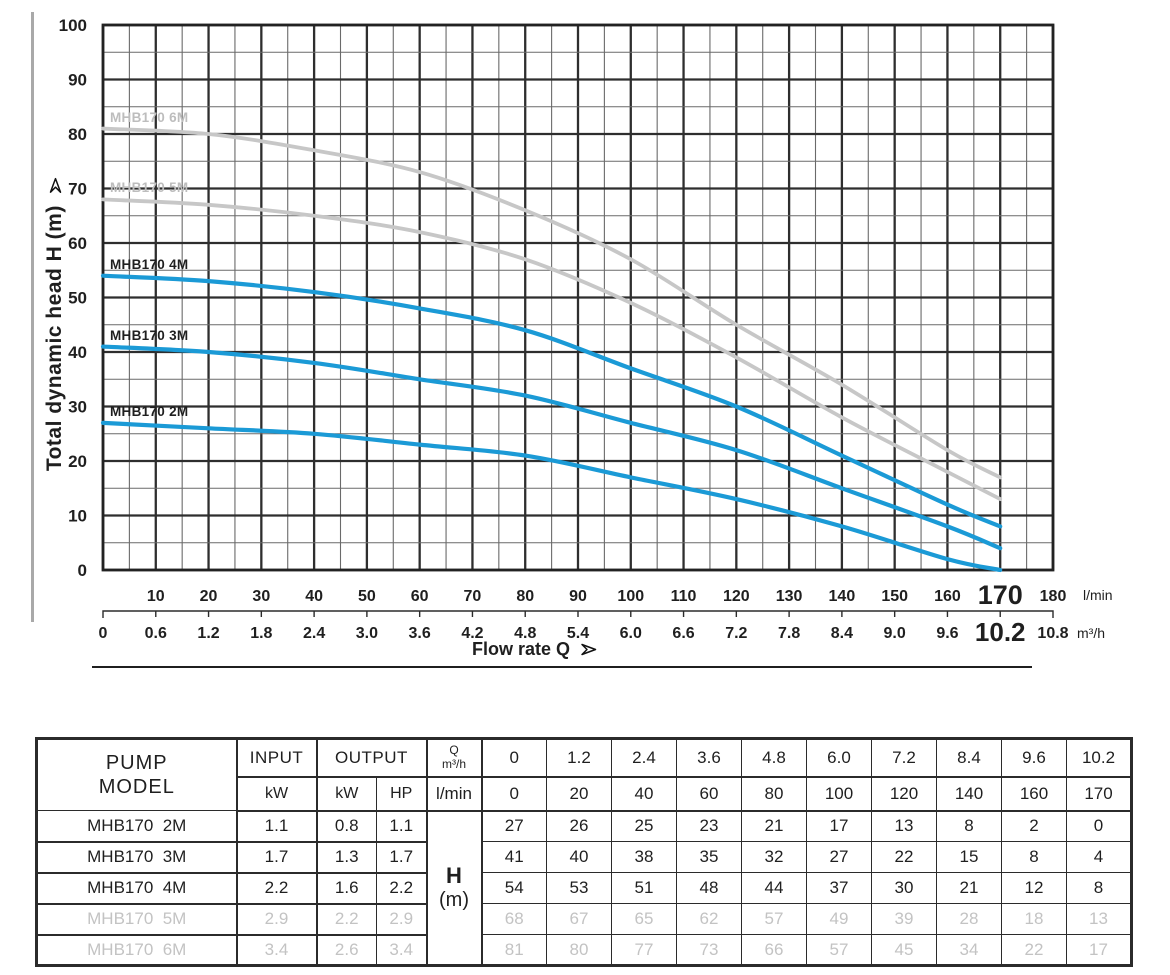  I want to click on h-value-cell: 17, so click(1099, 950).